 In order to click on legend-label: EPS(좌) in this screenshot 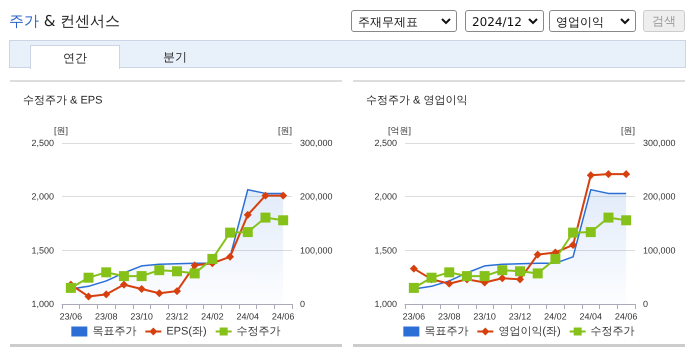, I will do `click(186, 332)`.